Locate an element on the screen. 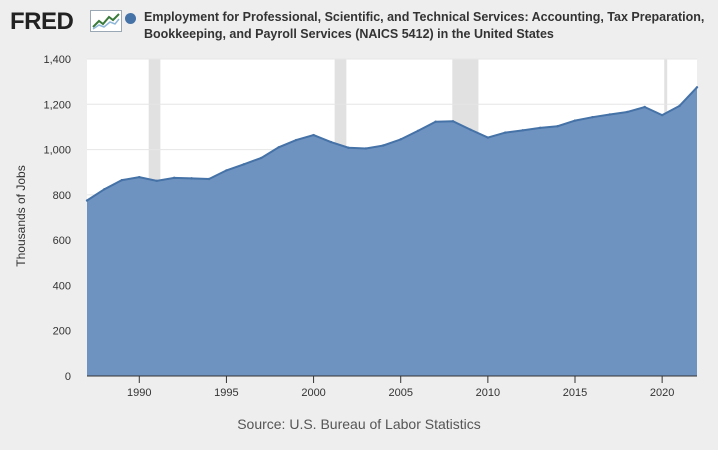  y-tick-label: 600 is located at coordinates (62, 241).